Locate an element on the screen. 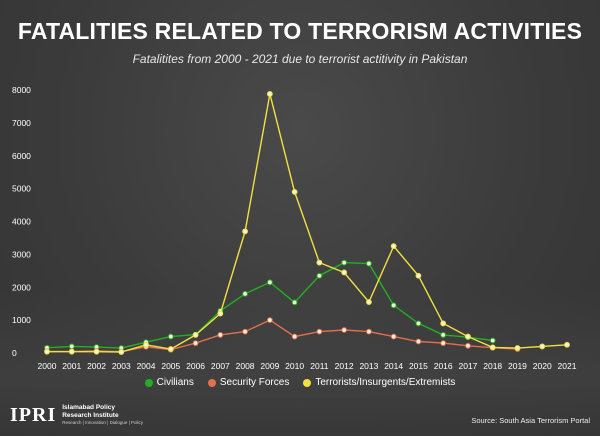 The image size is (600, 436). y-tick-label: 3000 is located at coordinates (21, 254).